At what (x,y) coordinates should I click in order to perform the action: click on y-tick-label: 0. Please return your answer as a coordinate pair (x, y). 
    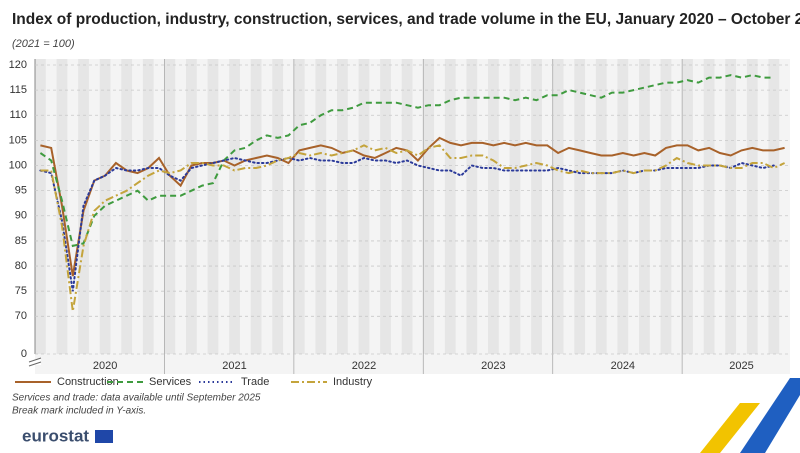
    Looking at the image, I should click on (24, 354).